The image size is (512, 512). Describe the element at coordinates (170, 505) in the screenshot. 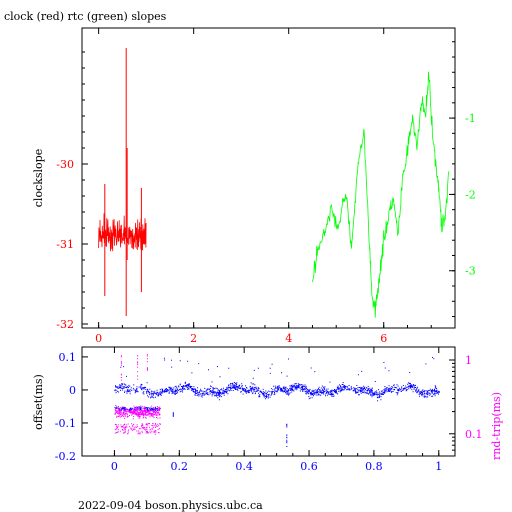

I see `footer-caption: 2022-09-04 boson.physics.ubc.ca` at that location.